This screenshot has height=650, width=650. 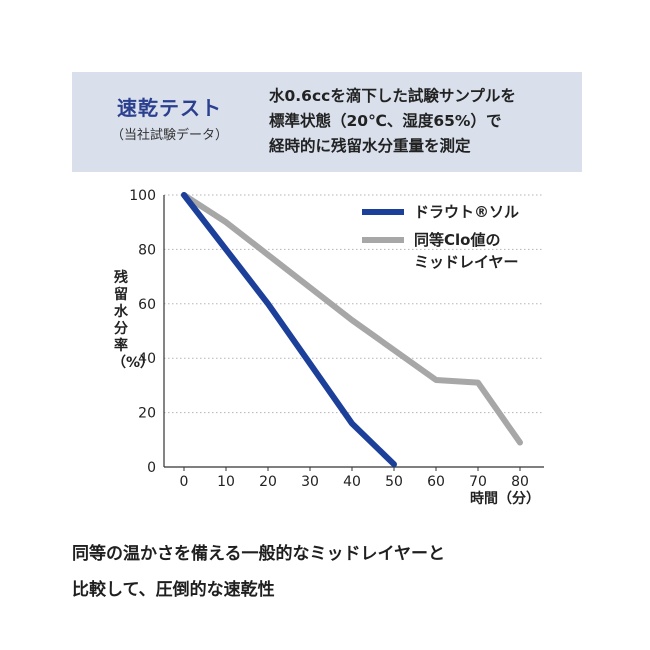 I want to click on test-subtitle: （当社試験データ）, so click(x=169, y=135).